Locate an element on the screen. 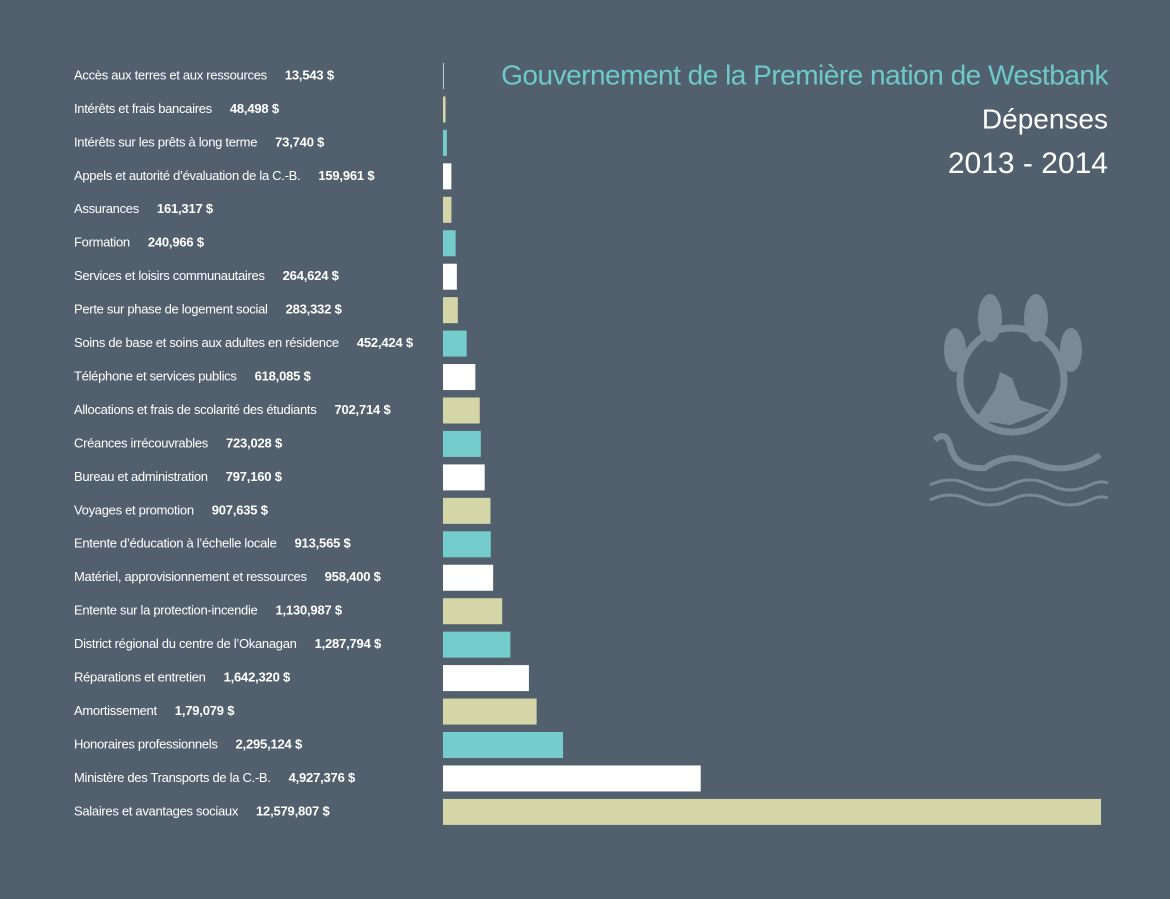 The width and height of the screenshot is (1170, 899). category-label: Formation is located at coordinates (102, 242).